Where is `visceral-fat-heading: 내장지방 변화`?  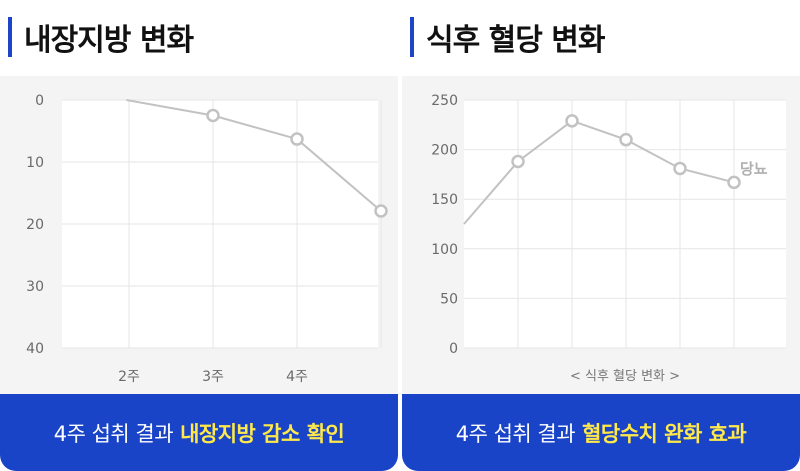
visceral-fat-heading: 내장지방 변화 is located at coordinates (97, 37).